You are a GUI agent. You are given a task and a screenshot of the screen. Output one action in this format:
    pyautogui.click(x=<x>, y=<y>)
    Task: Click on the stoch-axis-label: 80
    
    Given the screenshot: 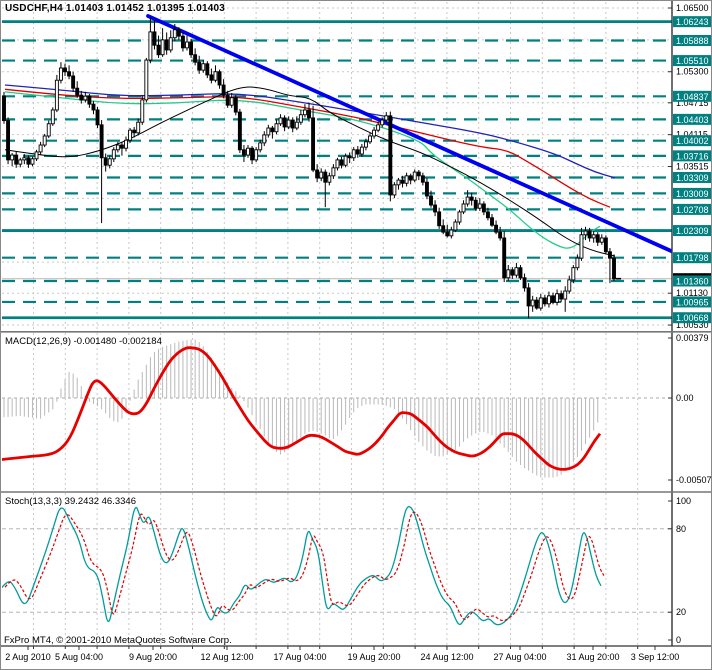 What is the action you would take?
    pyautogui.click(x=681, y=529)
    